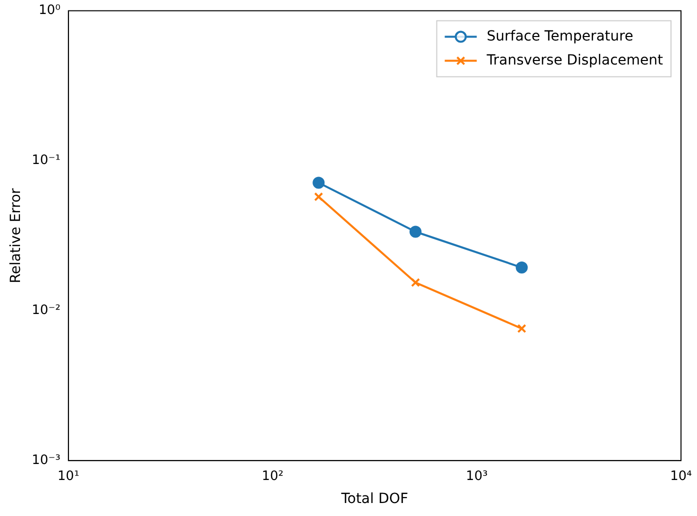 This screenshot has height=516, width=697. I want to click on x-tick-label: 10⁴, so click(681, 476).